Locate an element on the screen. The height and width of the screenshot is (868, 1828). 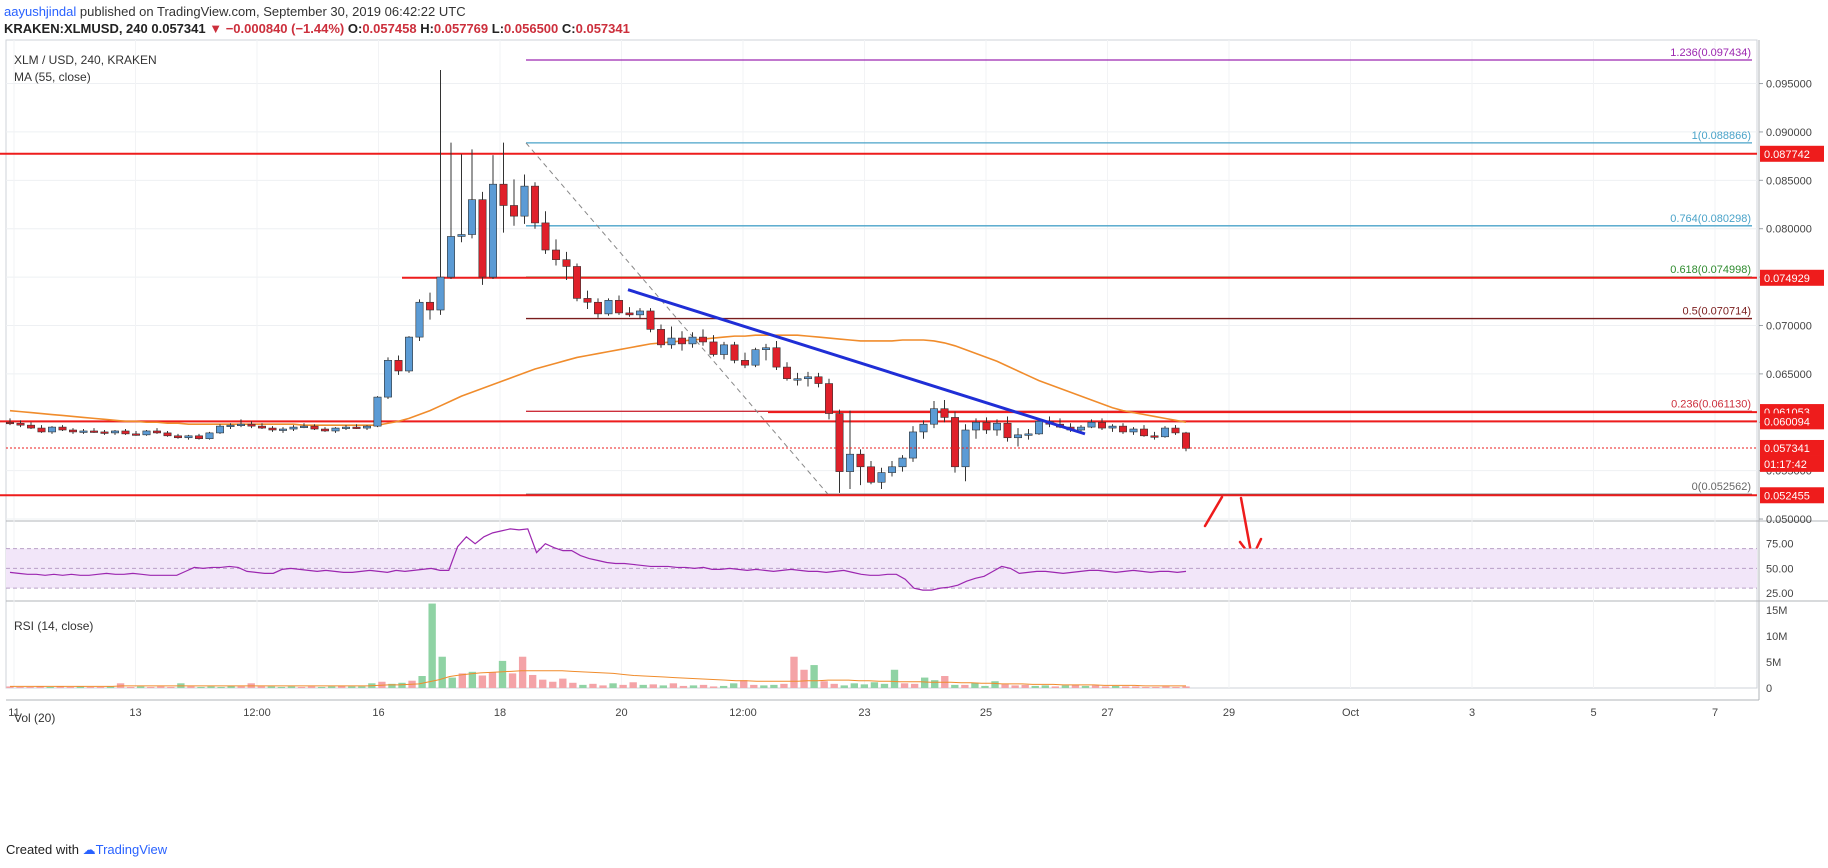
time-tick-label: 18 is located at coordinates (500, 713).